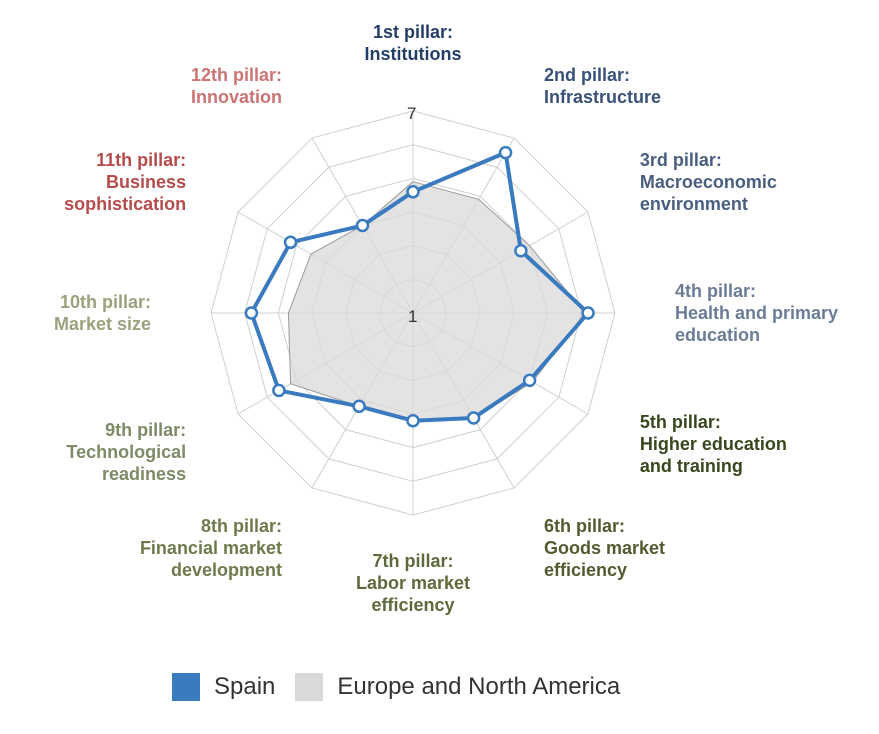 The image size is (879, 734). I want to click on axis-label-pillar-name: education, so click(717, 335).